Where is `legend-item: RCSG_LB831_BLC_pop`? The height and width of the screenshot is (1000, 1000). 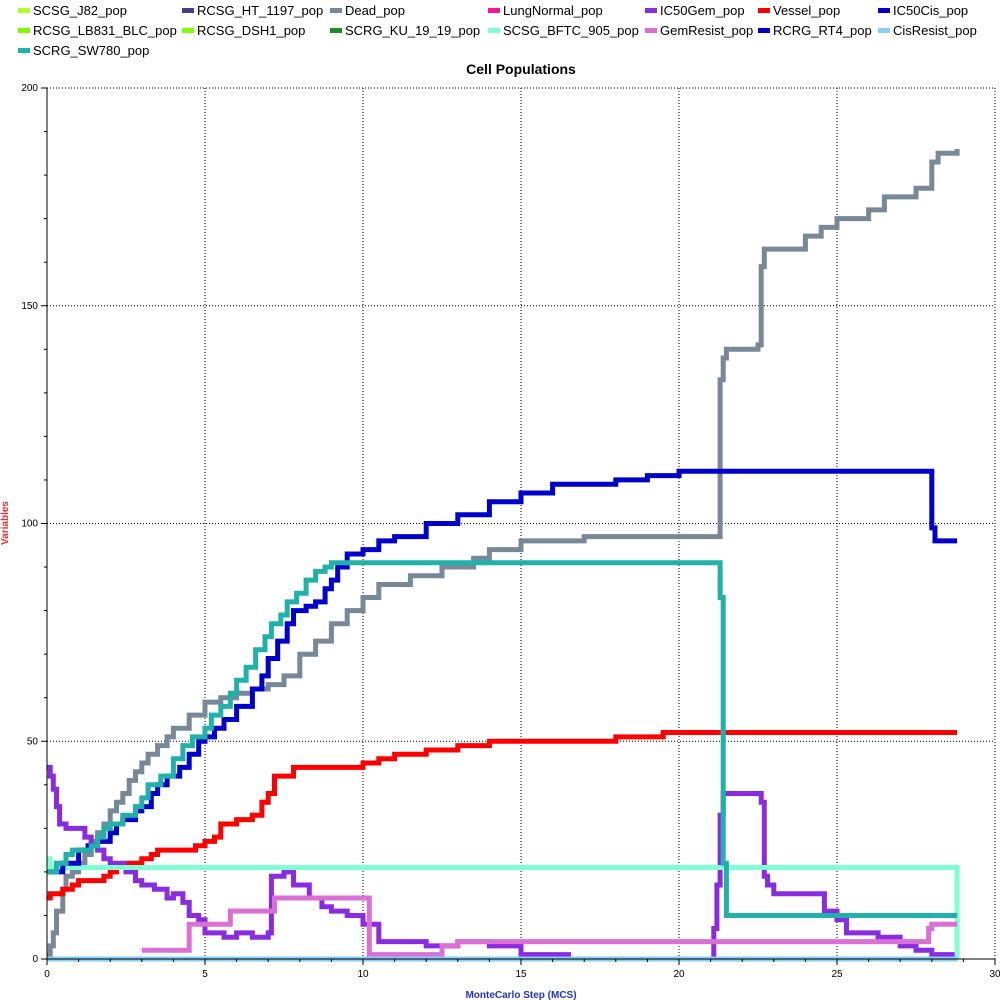 legend-item: RCSG_LB831_BLC_pop is located at coordinates (97, 30).